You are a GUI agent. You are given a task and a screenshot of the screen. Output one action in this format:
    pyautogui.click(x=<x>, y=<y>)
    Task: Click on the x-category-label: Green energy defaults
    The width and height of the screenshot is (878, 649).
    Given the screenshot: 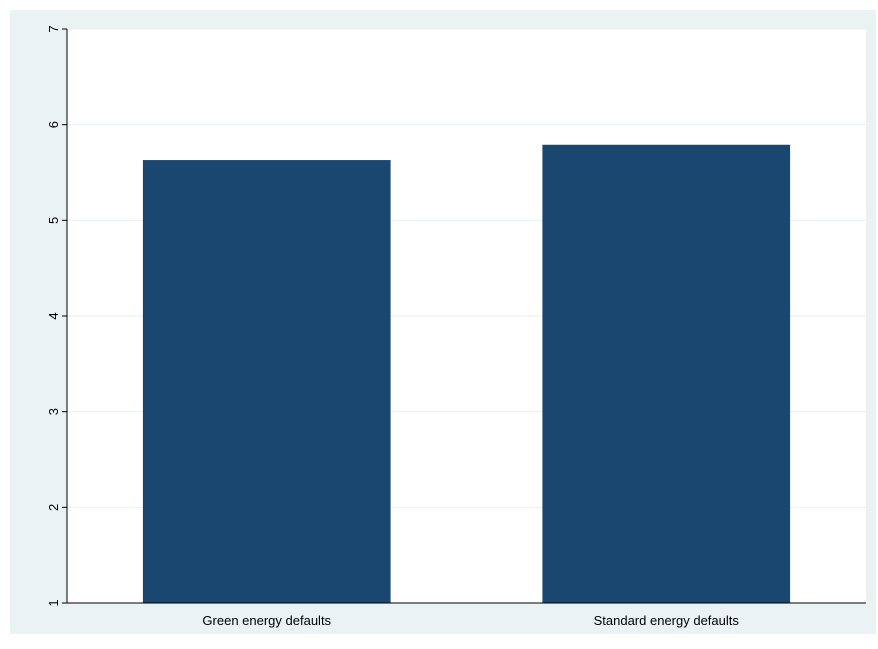 What is the action you would take?
    pyautogui.click(x=266, y=620)
    